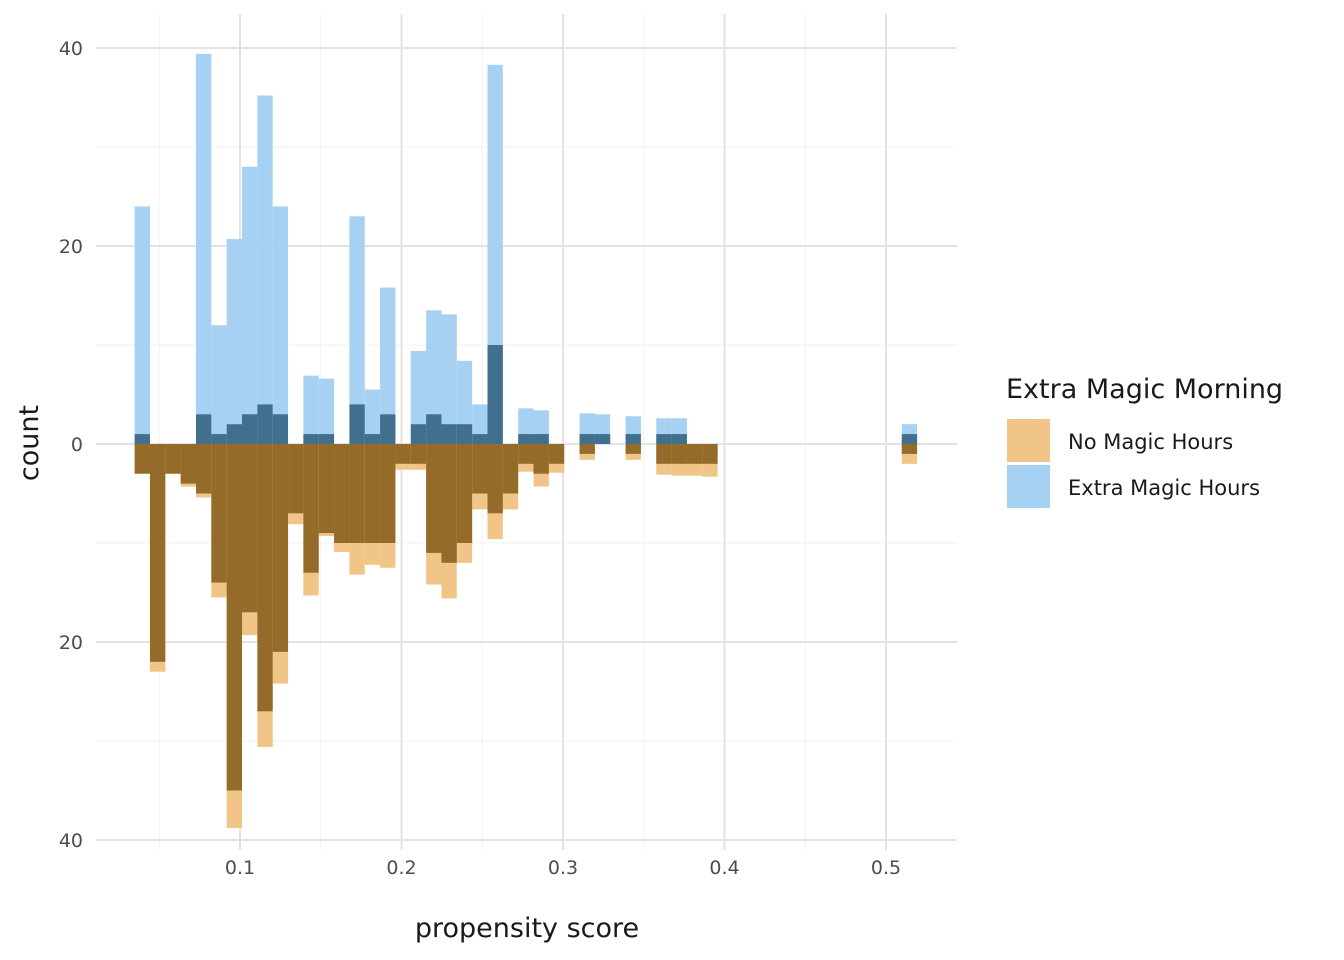 Image resolution: width=1344 pixels, height=960 pixels. What do you see at coordinates (1150, 442) in the screenshot?
I see `legend-label-no-magic-hours: No Magic Hours` at bounding box center [1150, 442].